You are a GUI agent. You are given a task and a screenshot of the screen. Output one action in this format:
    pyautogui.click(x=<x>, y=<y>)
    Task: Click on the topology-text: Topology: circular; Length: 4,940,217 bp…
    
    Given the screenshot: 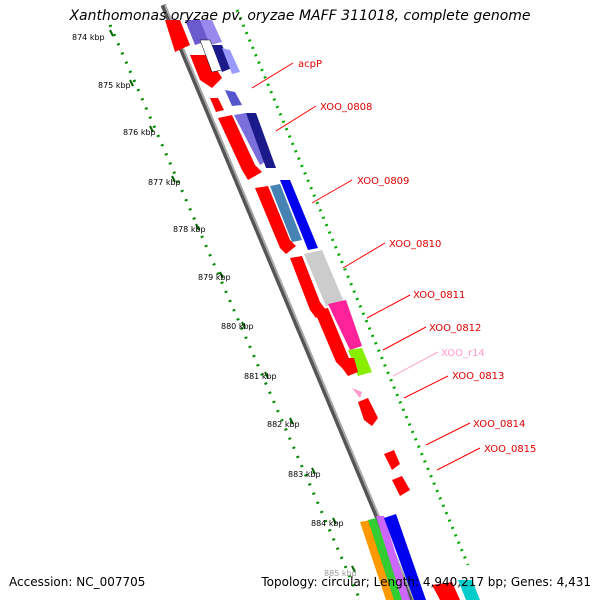 What is the action you would take?
    pyautogui.click(x=426, y=582)
    